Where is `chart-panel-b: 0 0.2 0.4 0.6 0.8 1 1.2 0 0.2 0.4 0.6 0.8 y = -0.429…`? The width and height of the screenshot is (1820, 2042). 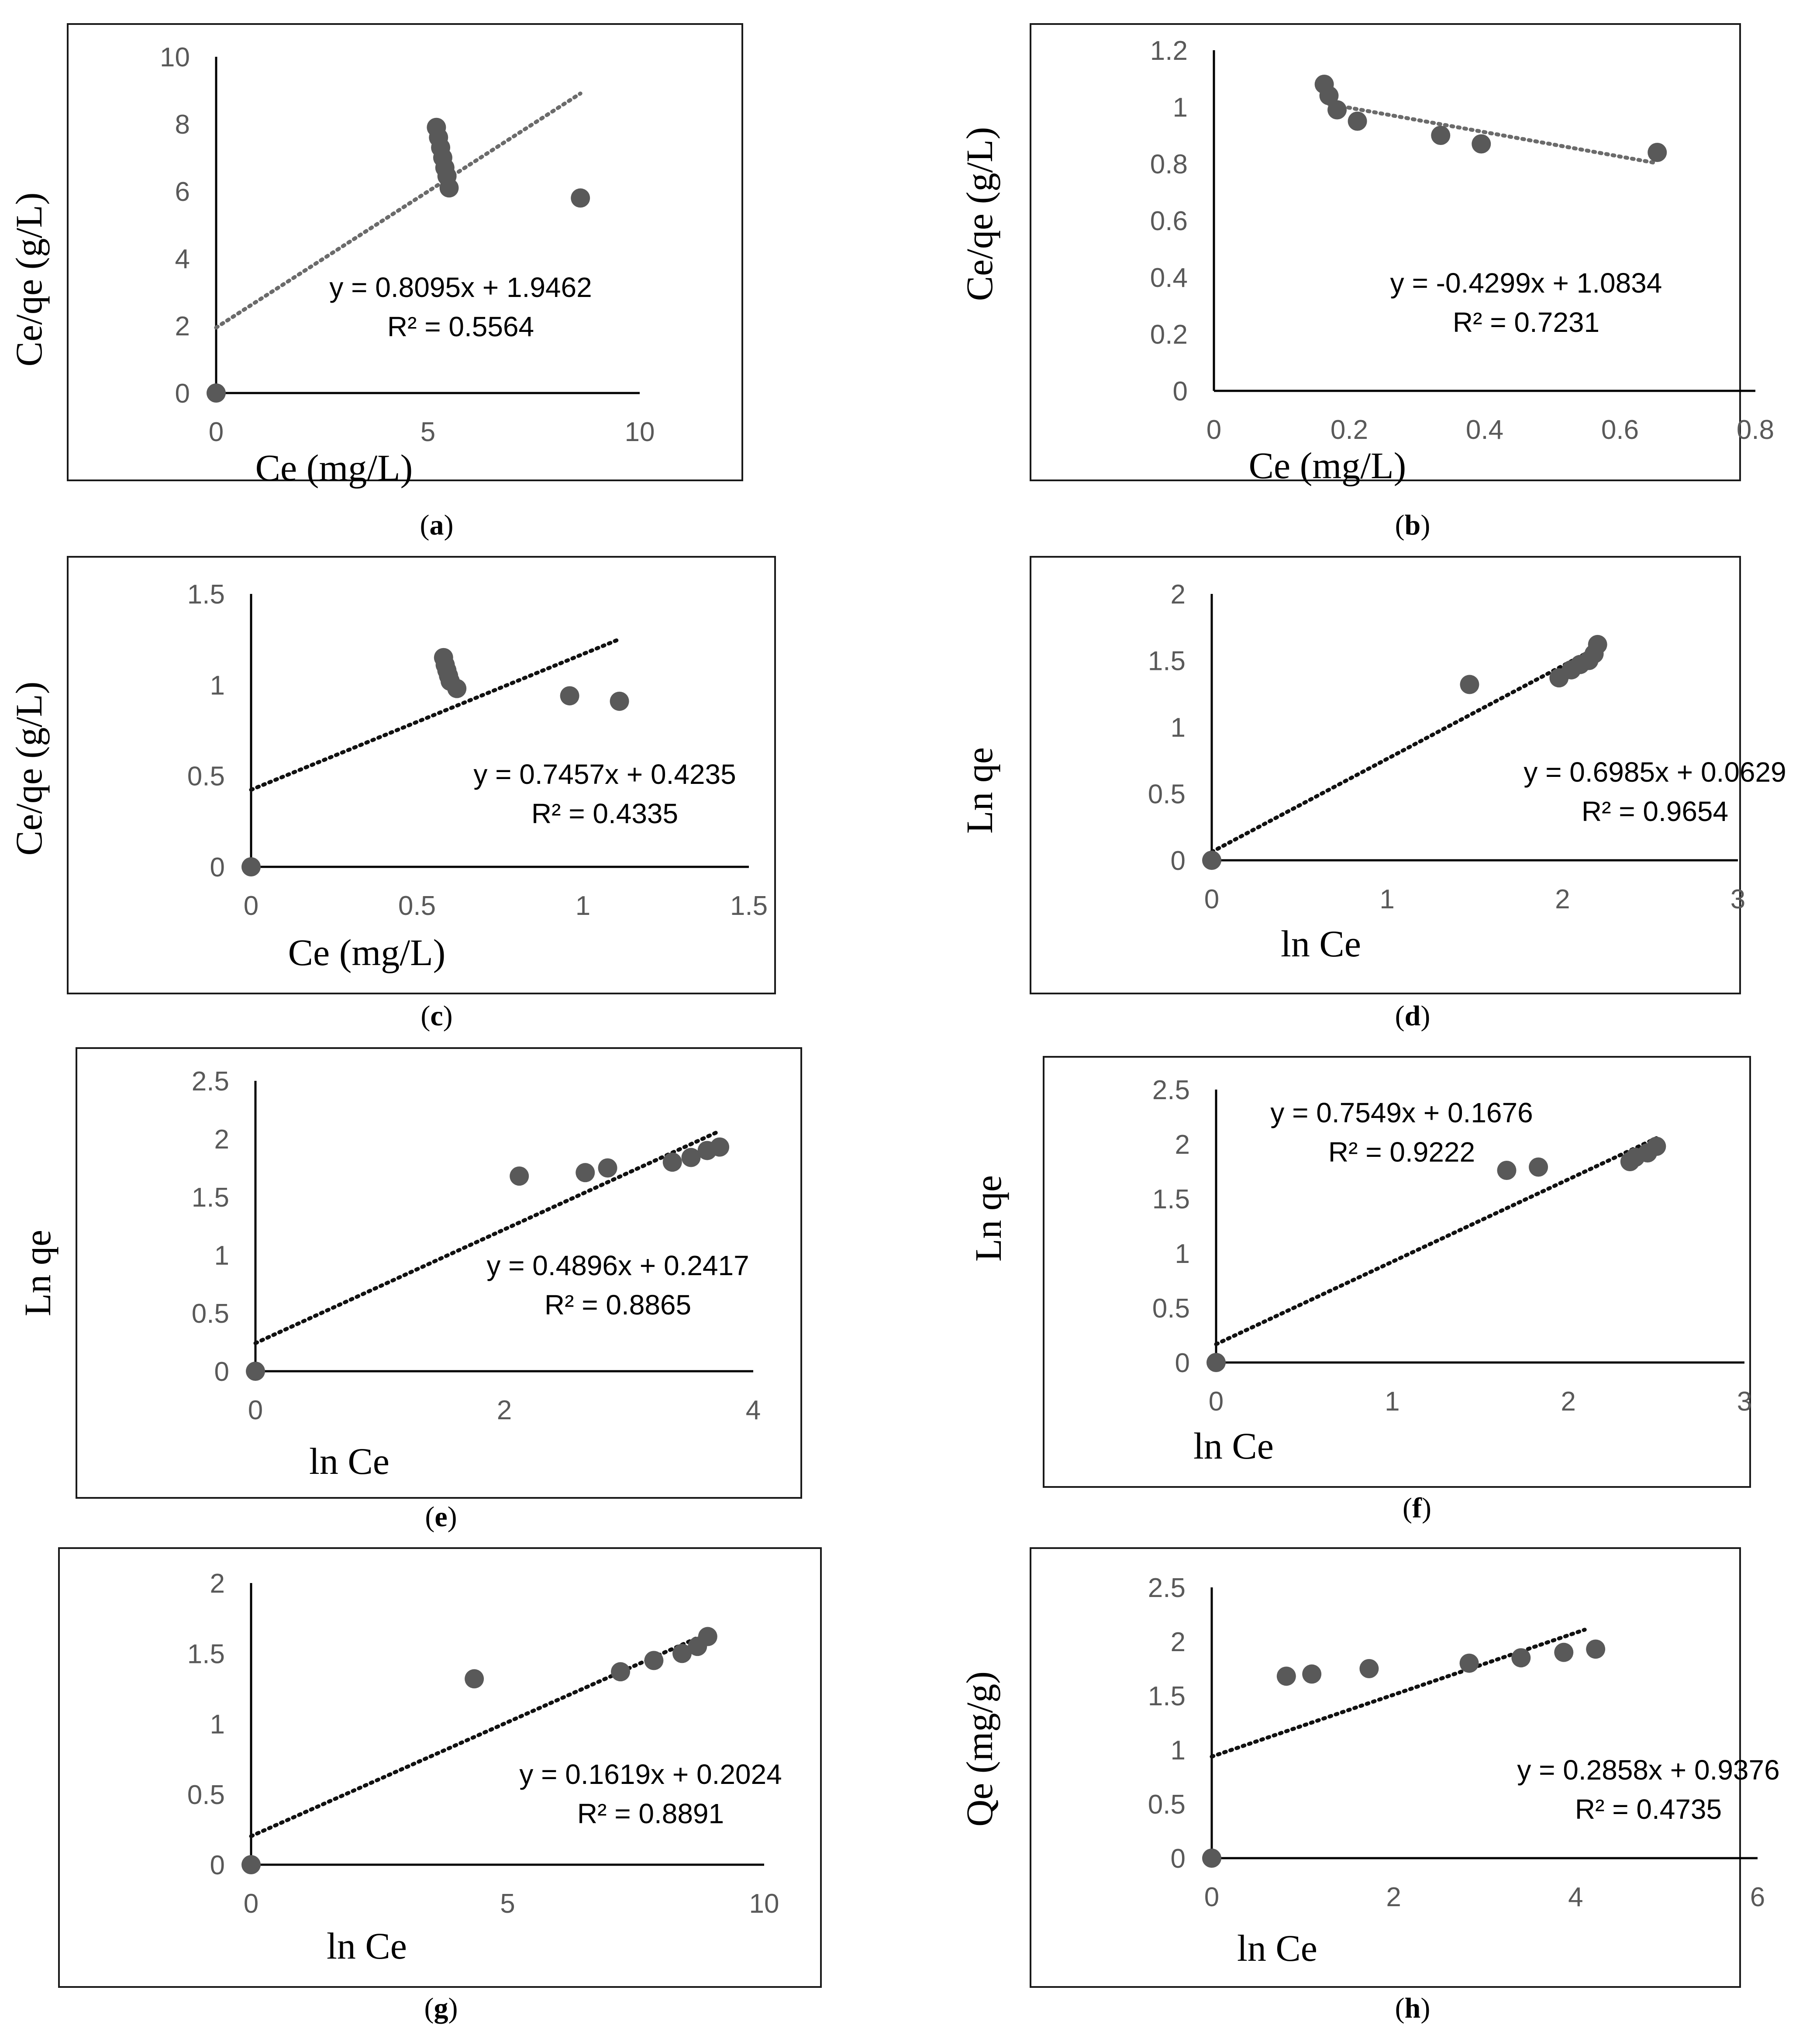 chart-panel-b: 0 0.2 0.4 0.6 0.8 1 1.2 0 0.2 0.4 0.6 0.8 y = -0.429… is located at coordinates (1366, 282).